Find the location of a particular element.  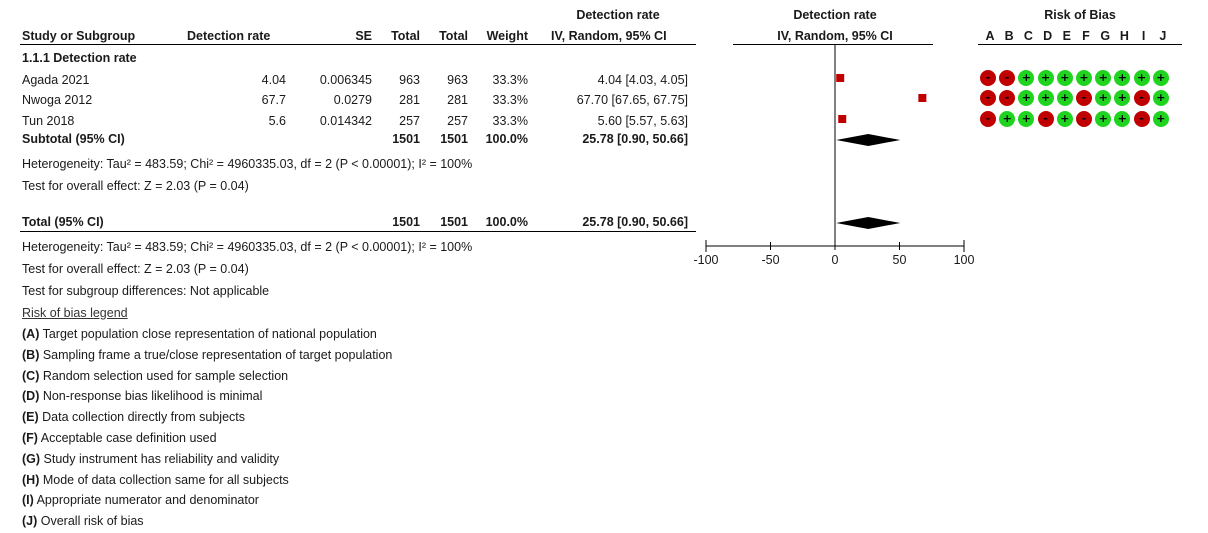

rob-letter-h: H is located at coordinates (1124, 36).